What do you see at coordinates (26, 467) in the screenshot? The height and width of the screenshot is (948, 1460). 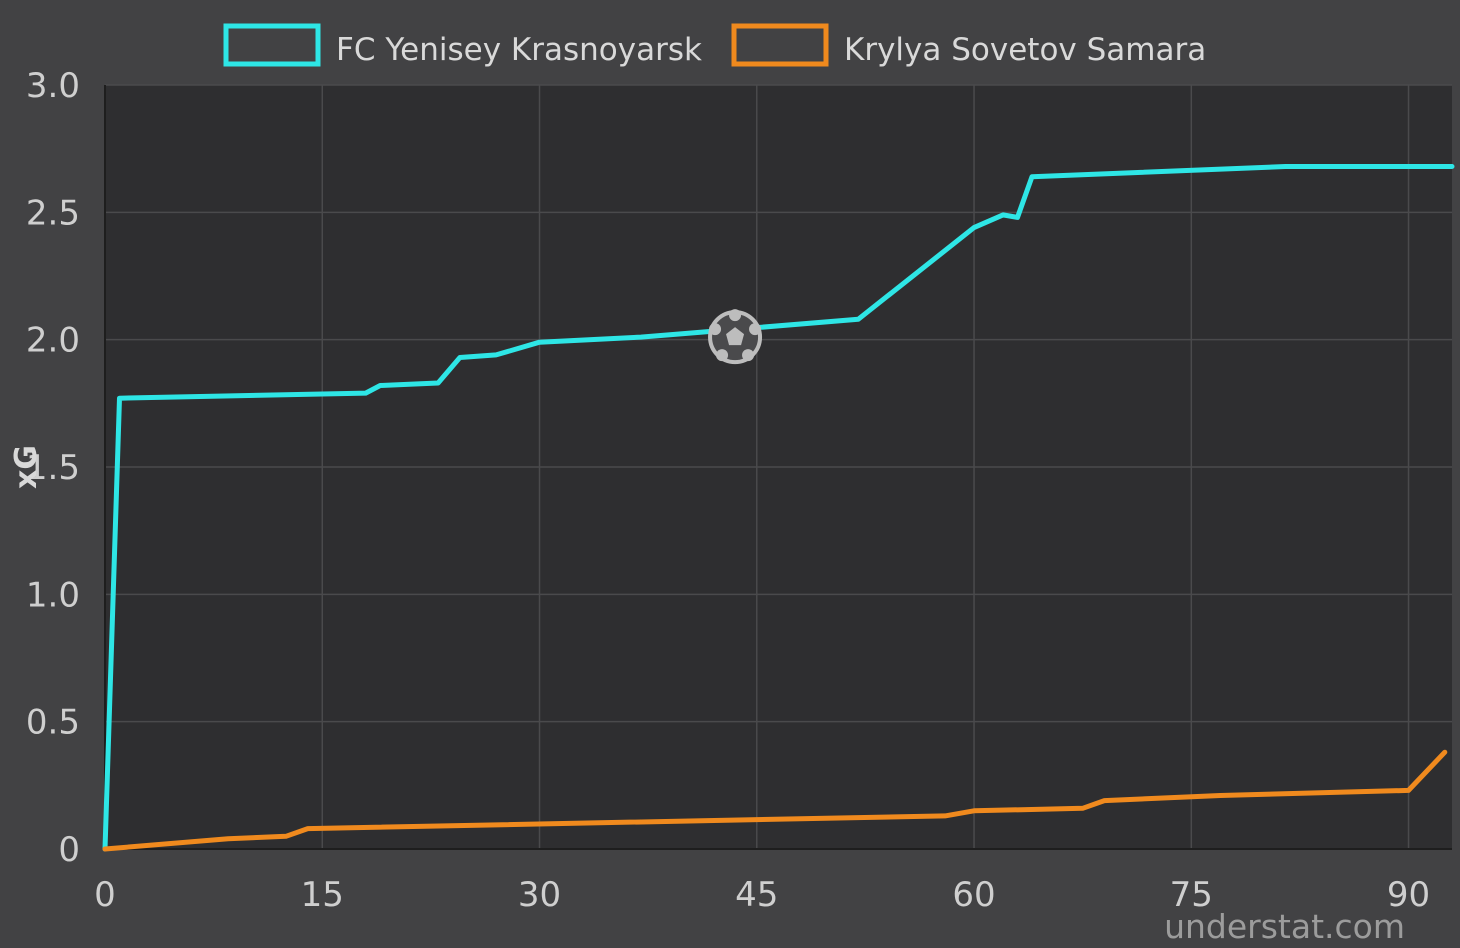 I see `y-axis-title: xG` at bounding box center [26, 467].